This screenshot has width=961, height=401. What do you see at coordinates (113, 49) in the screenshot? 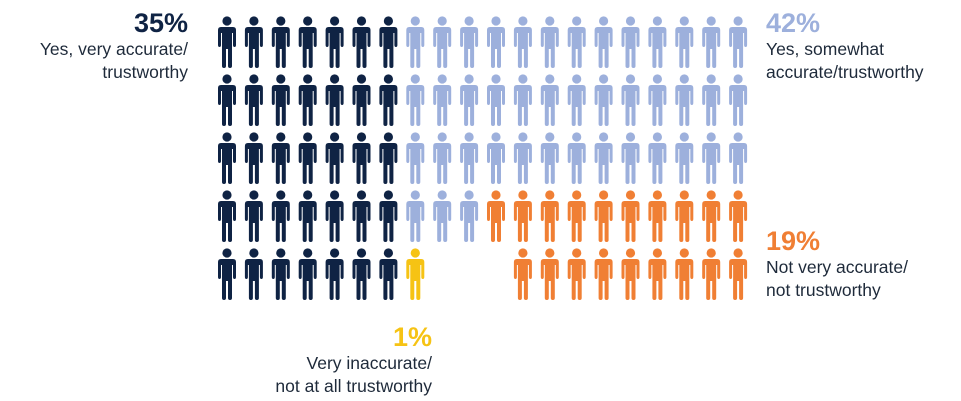
I see `very-accurate-label-line1: Yes, very accurate/` at bounding box center [113, 49].